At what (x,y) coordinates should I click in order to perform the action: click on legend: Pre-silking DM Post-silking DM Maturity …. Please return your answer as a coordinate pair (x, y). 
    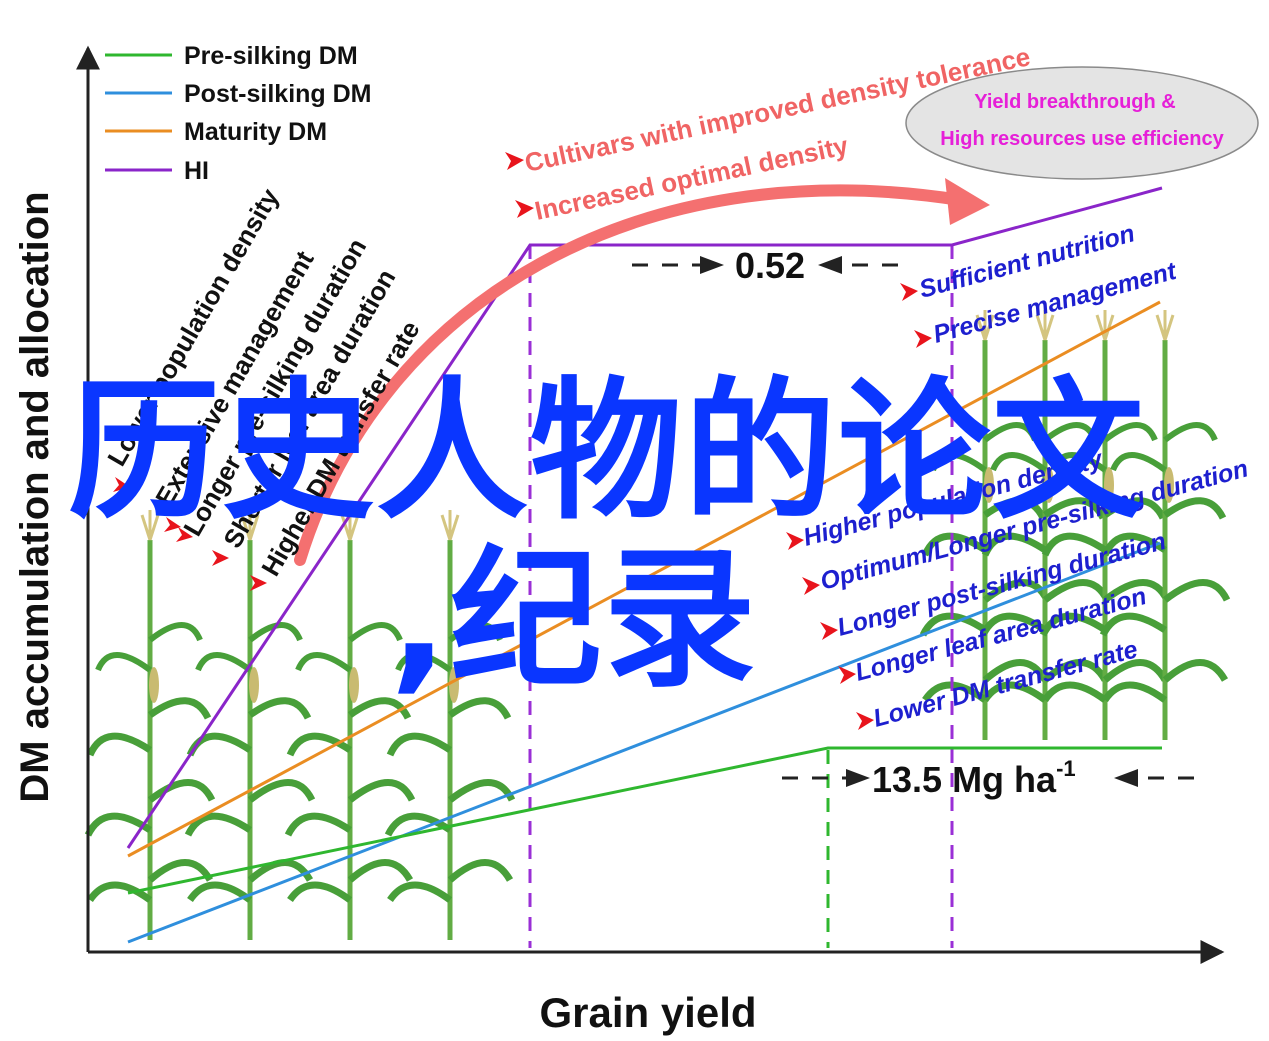
    Looking at the image, I should click on (238, 113).